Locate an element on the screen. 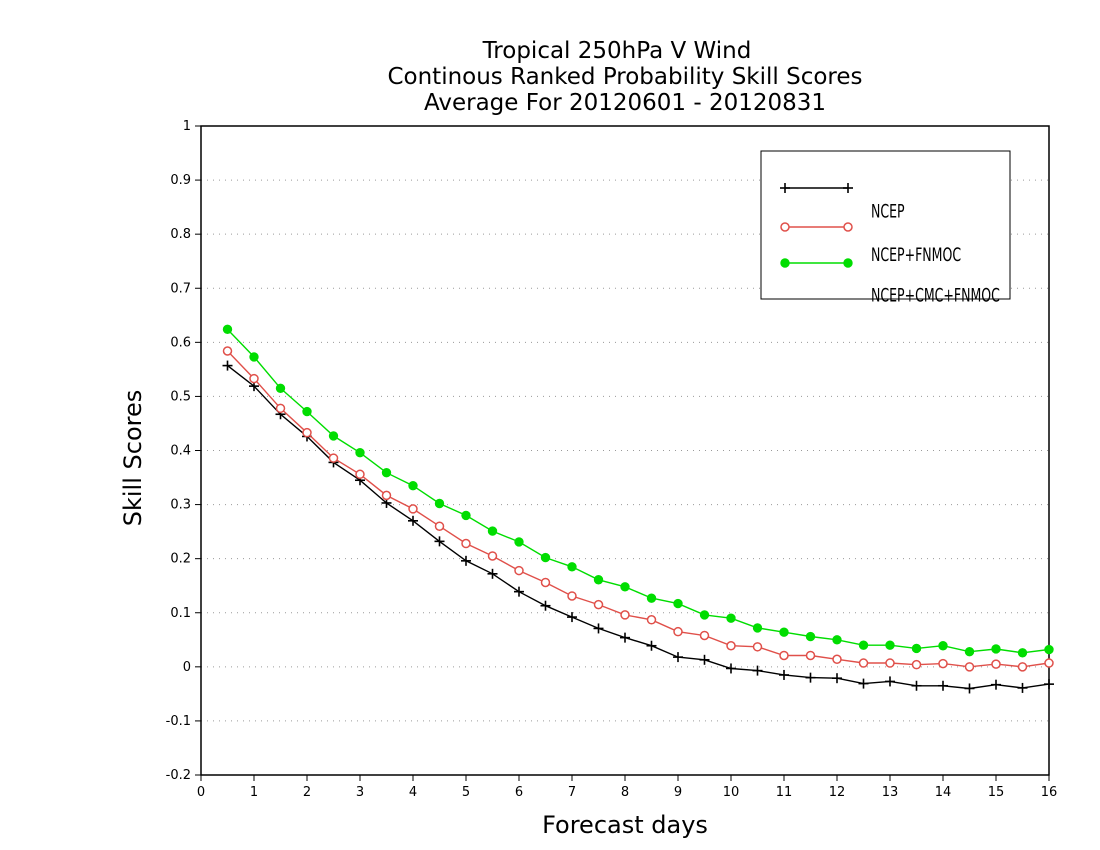 The width and height of the screenshot is (1100, 850). x-tick-label: 14 is located at coordinates (943, 792).